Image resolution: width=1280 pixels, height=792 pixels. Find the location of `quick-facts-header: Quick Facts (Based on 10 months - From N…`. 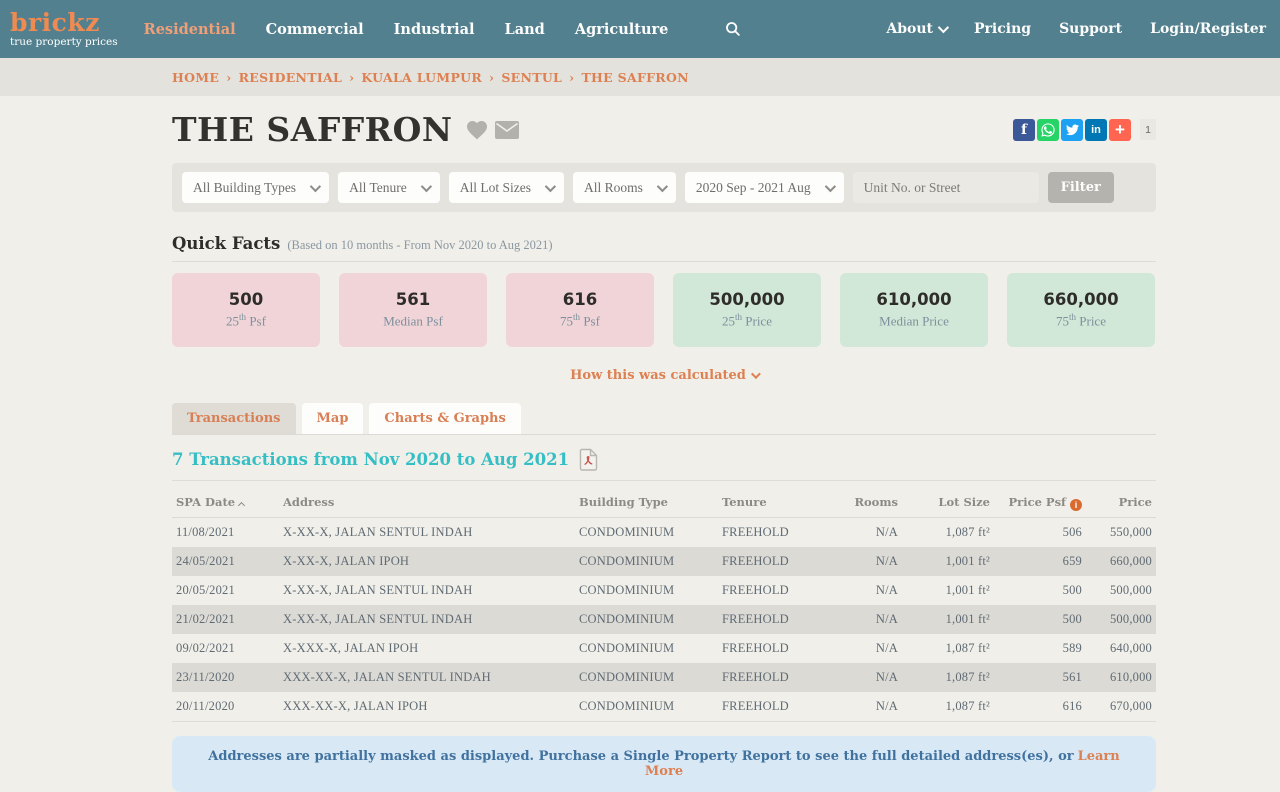

quick-facts-header: Quick Facts (Based on 10 months - From N… is located at coordinates (664, 243).